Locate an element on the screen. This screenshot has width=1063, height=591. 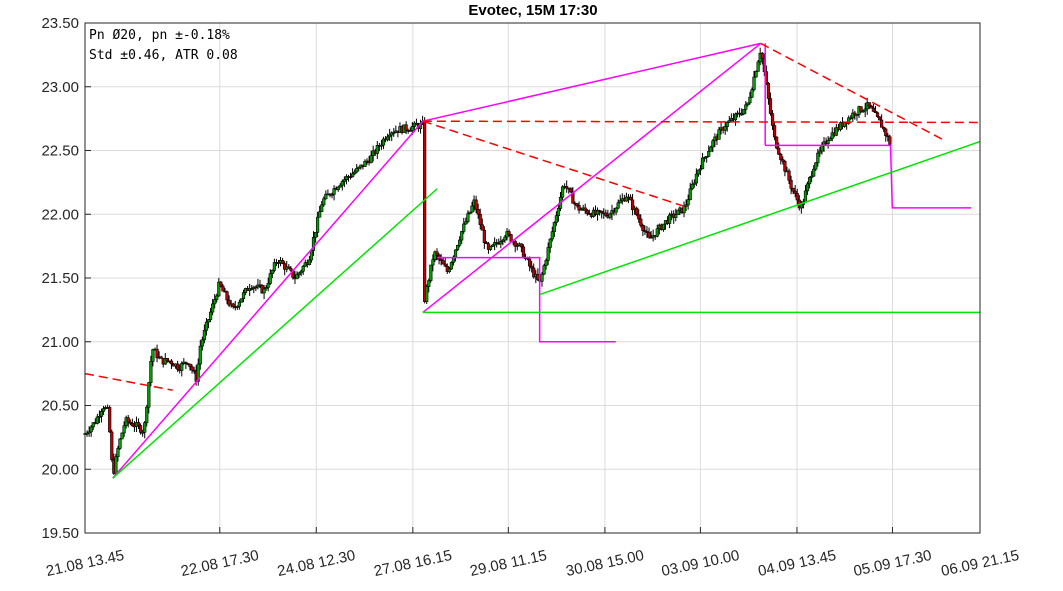
x-tick-label: 03.09 10.00 is located at coordinates (700, 563).